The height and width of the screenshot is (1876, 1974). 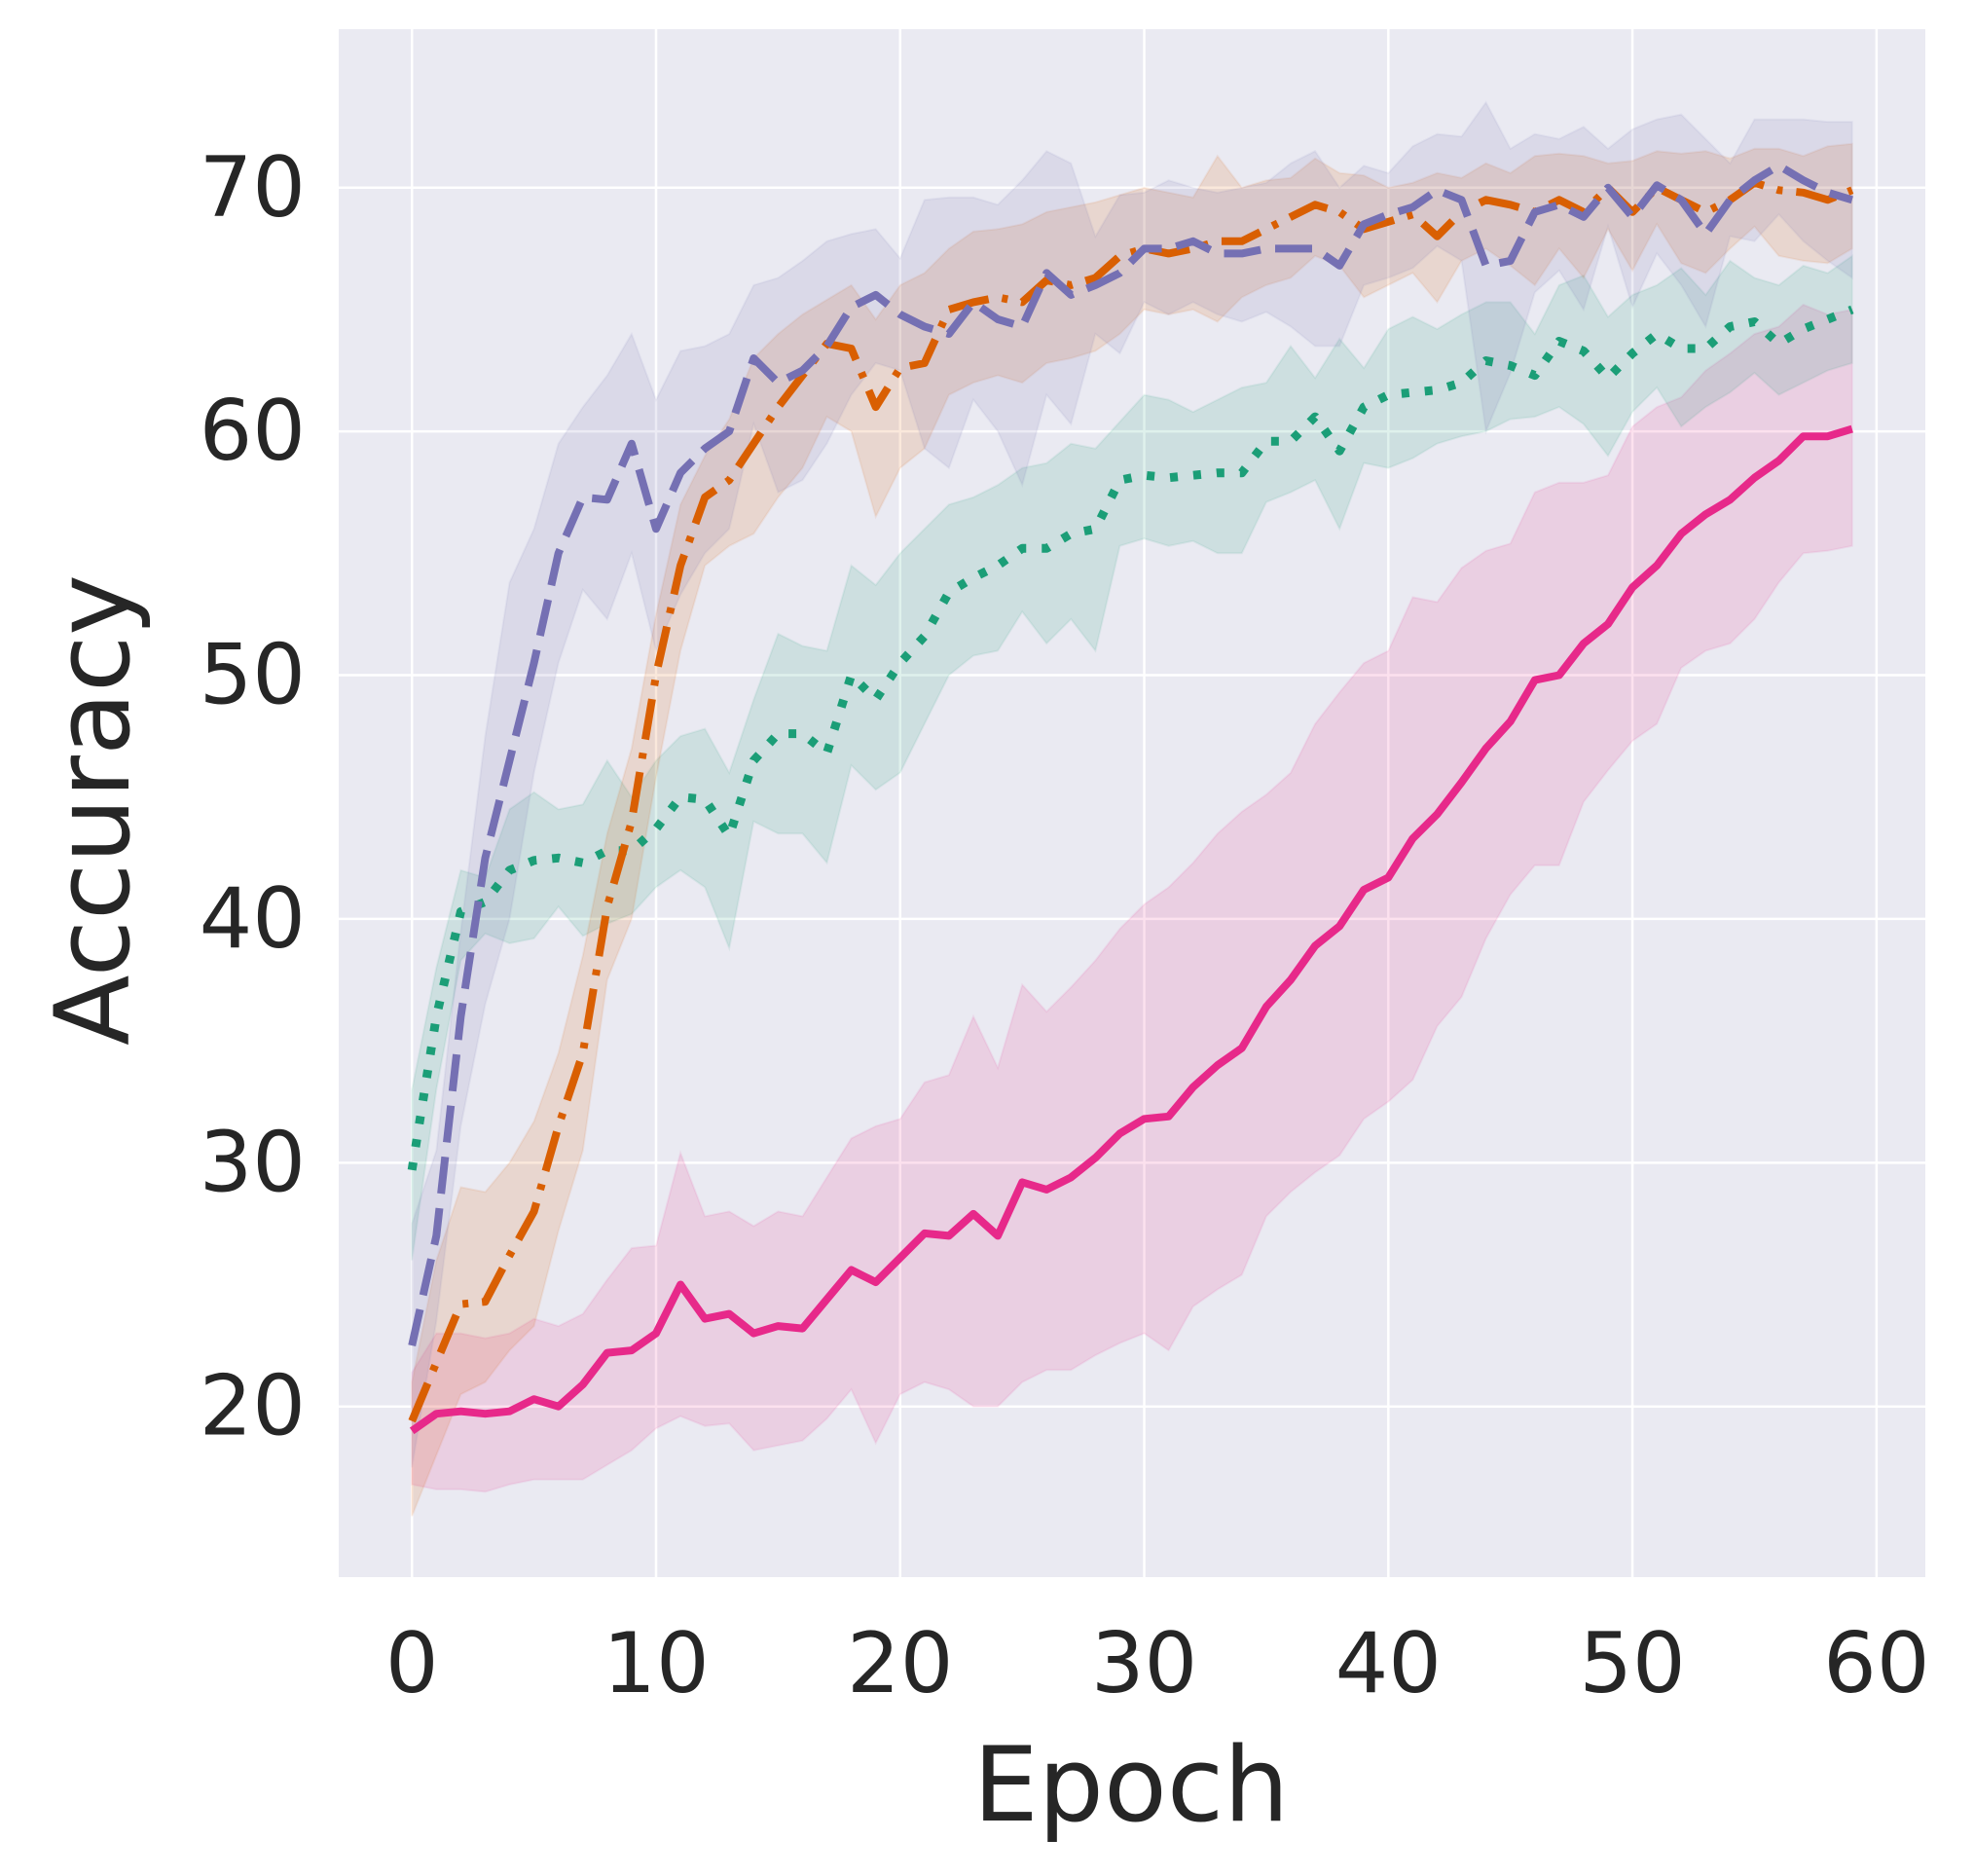 I want to click on y-axis-label: Accuracy, so click(x=93, y=810).